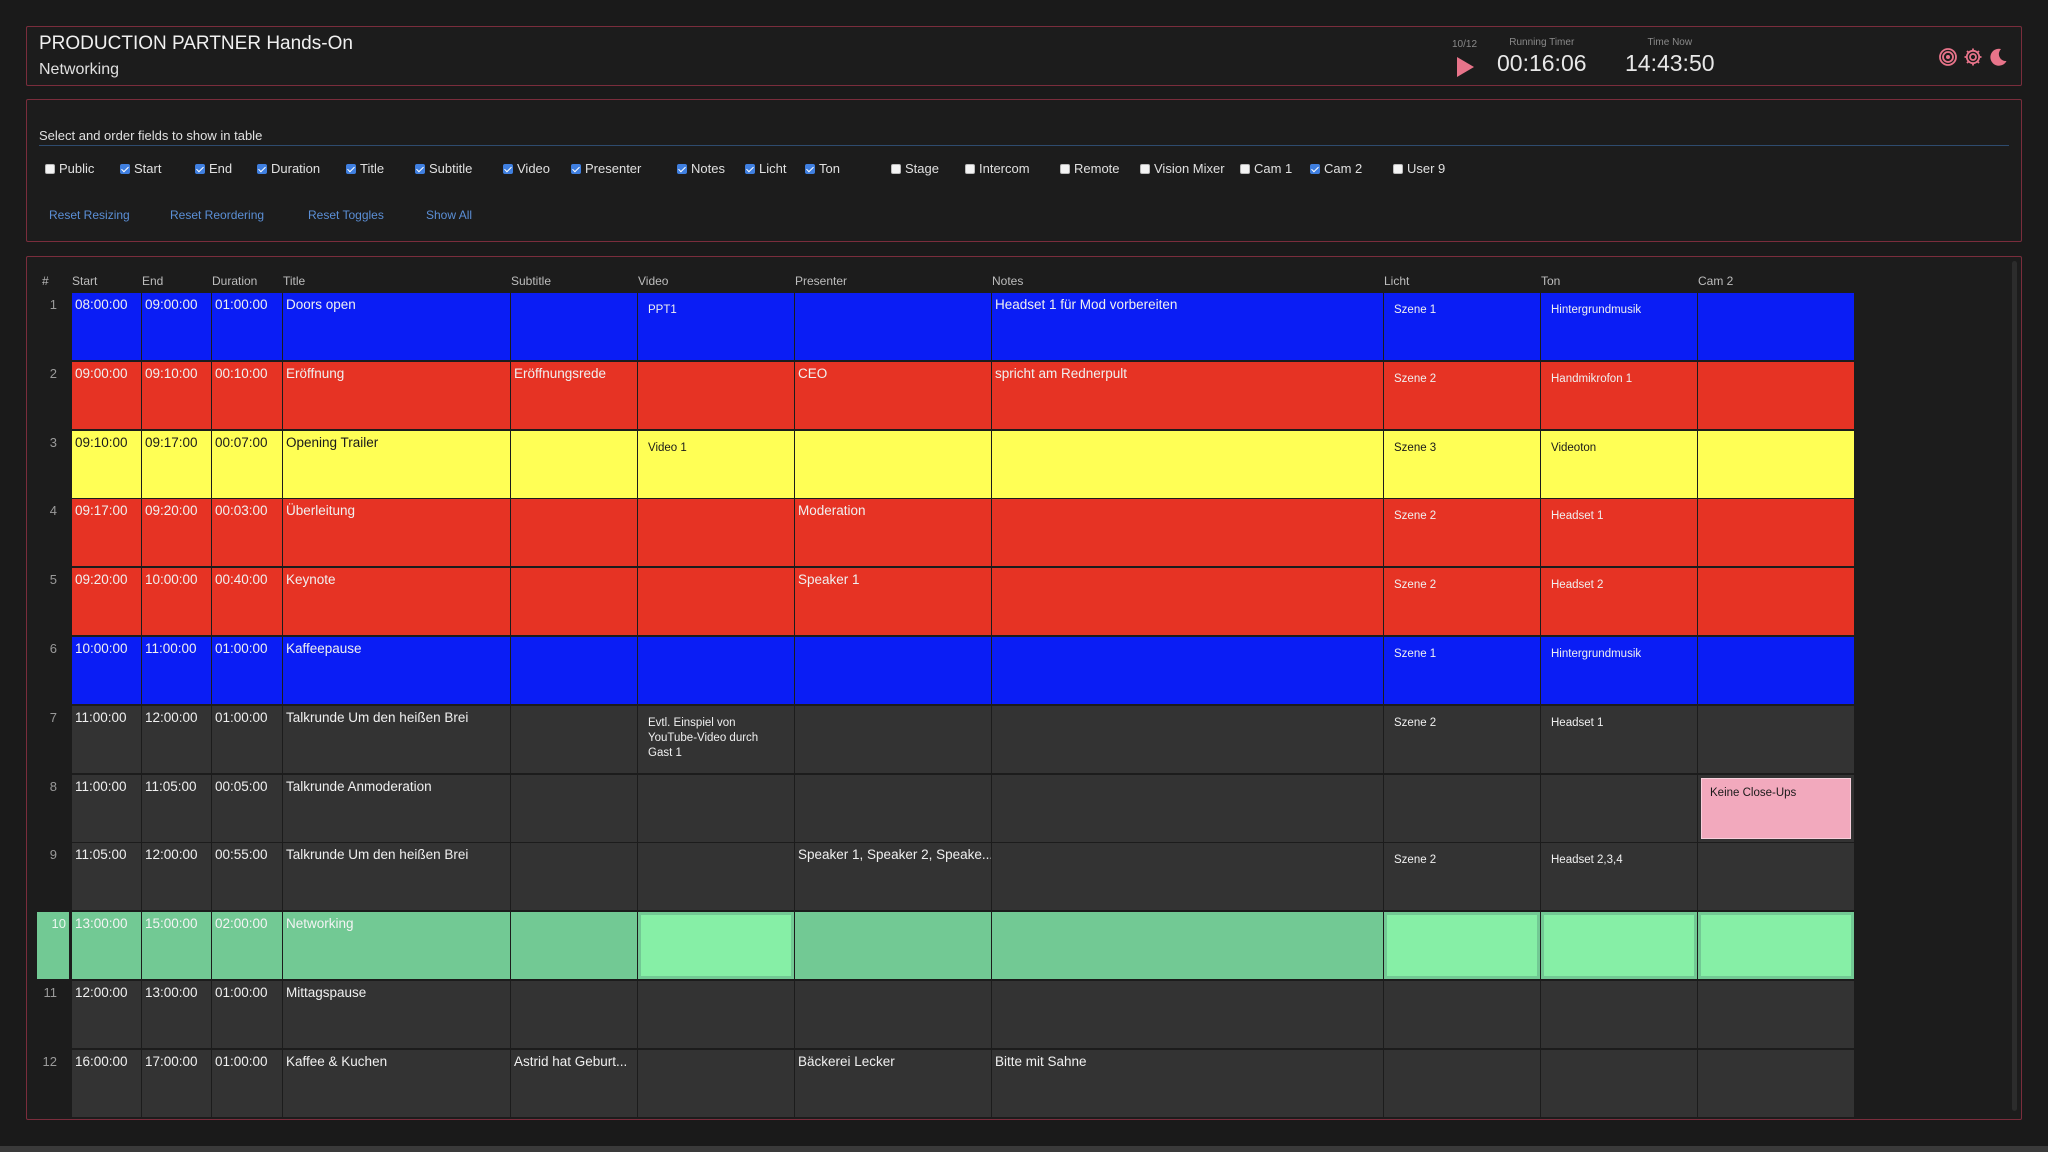  I want to click on cell-start: 09:17:00, so click(106, 533).